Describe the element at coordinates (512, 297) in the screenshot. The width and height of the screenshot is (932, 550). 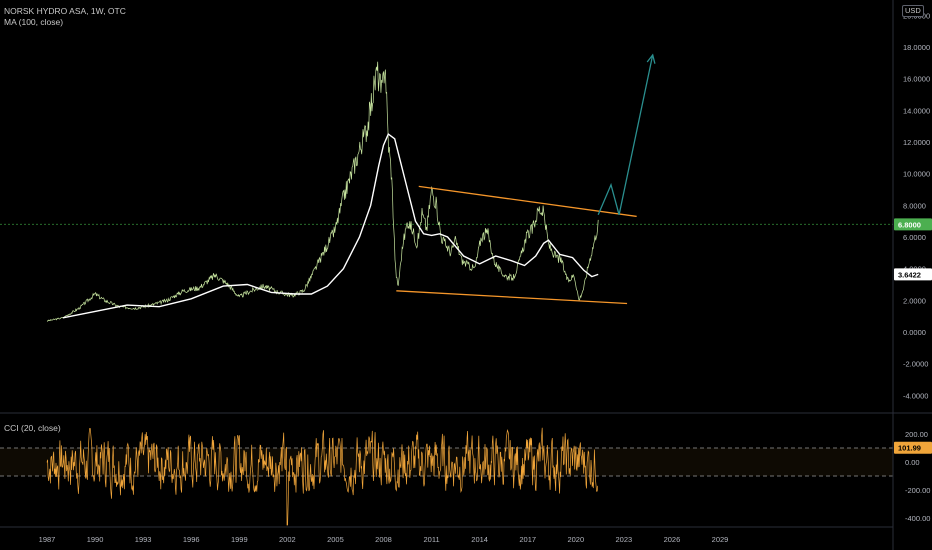
I see `channel-lower-line` at that location.